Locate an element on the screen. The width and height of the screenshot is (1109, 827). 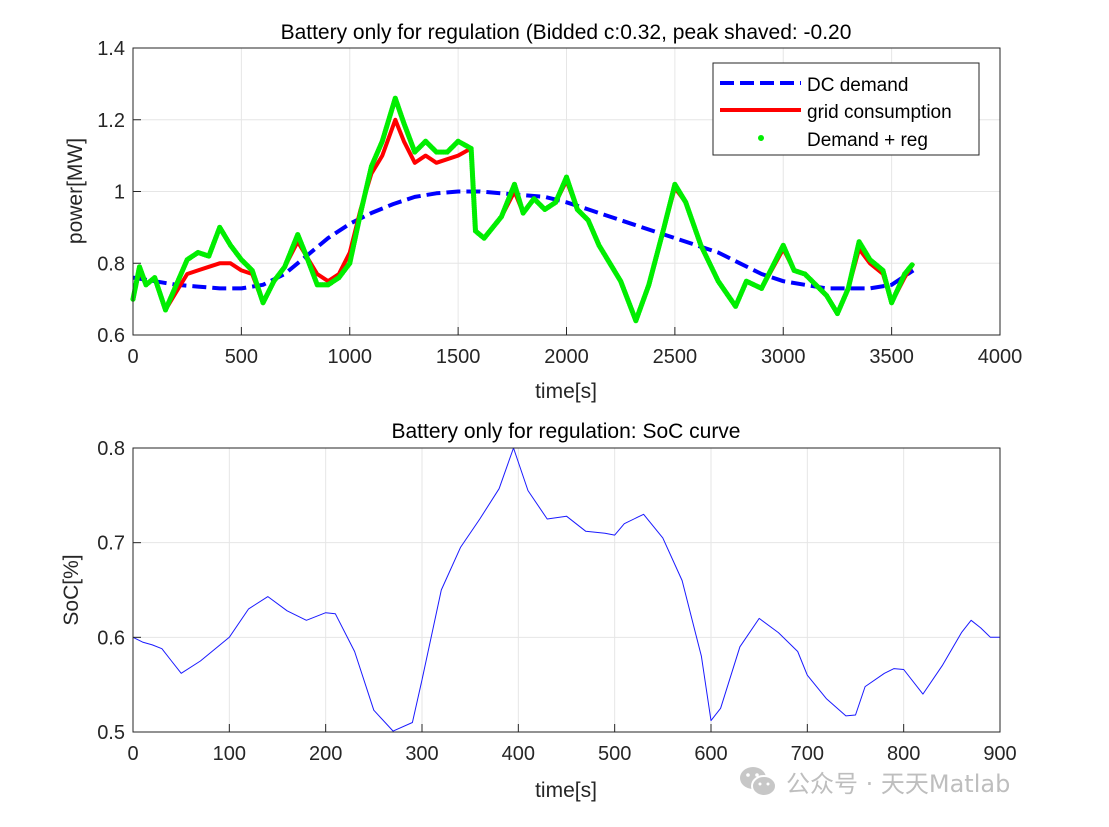
power-y-tick-label: 1 is located at coordinates (119, 193).